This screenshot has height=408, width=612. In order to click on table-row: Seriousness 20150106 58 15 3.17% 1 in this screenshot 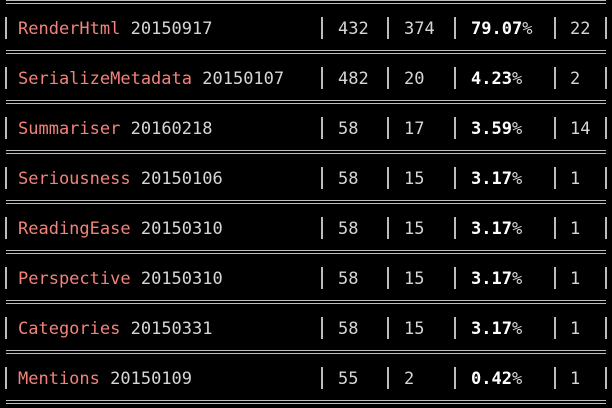, I will do `click(306, 176)`.